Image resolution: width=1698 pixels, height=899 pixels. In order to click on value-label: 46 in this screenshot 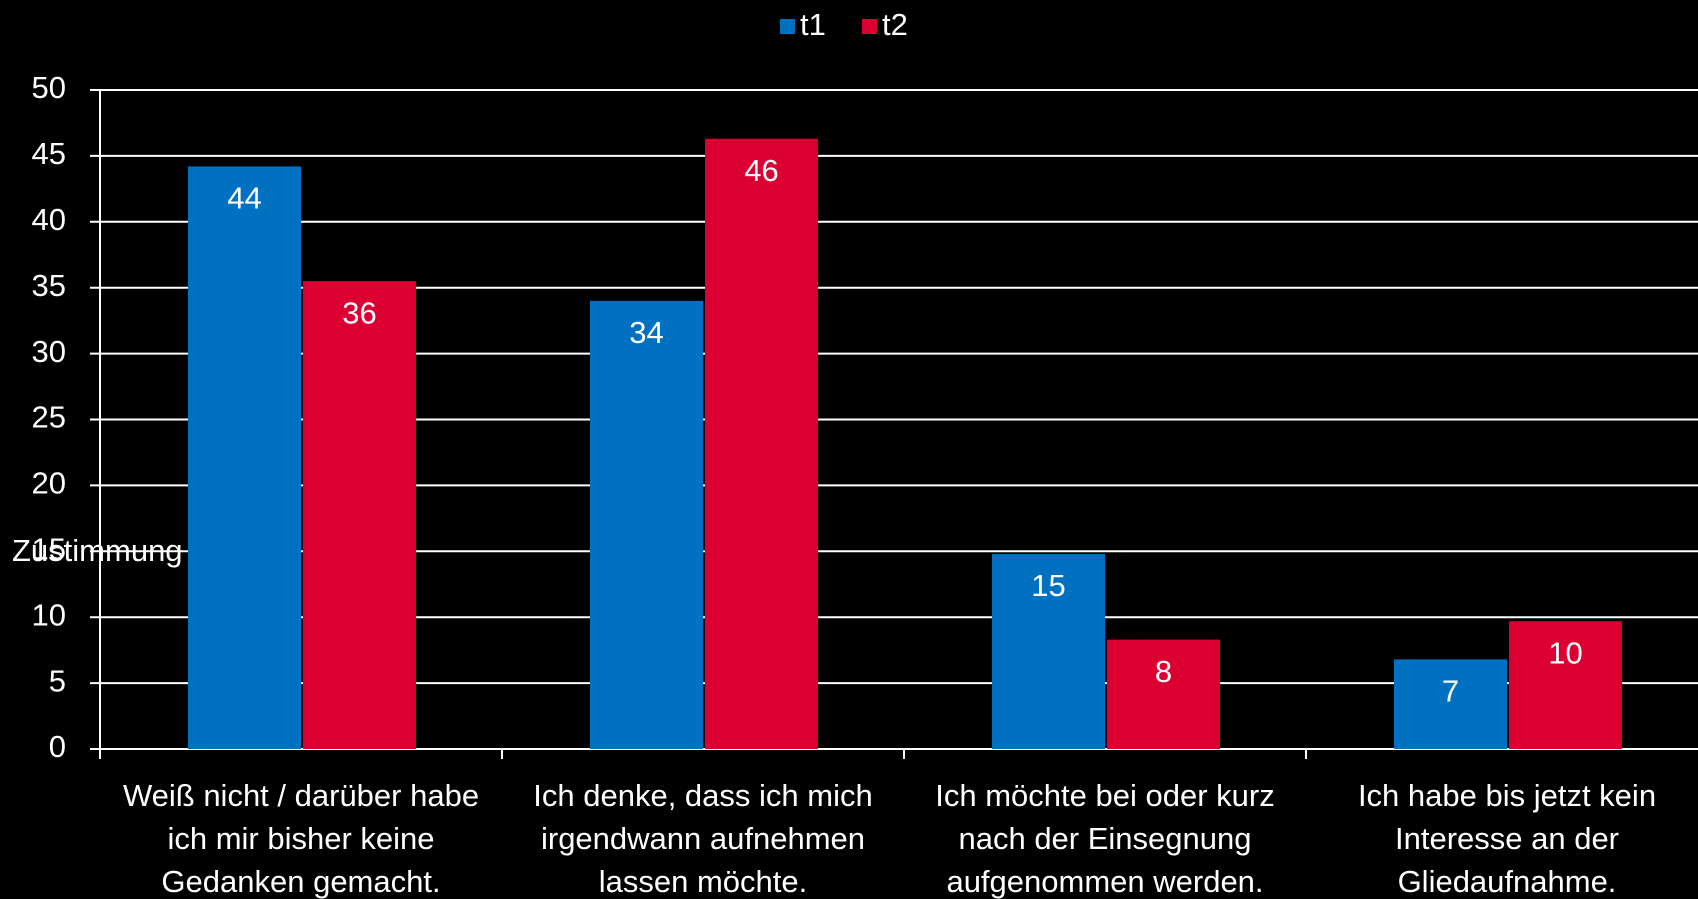, I will do `click(761, 170)`.